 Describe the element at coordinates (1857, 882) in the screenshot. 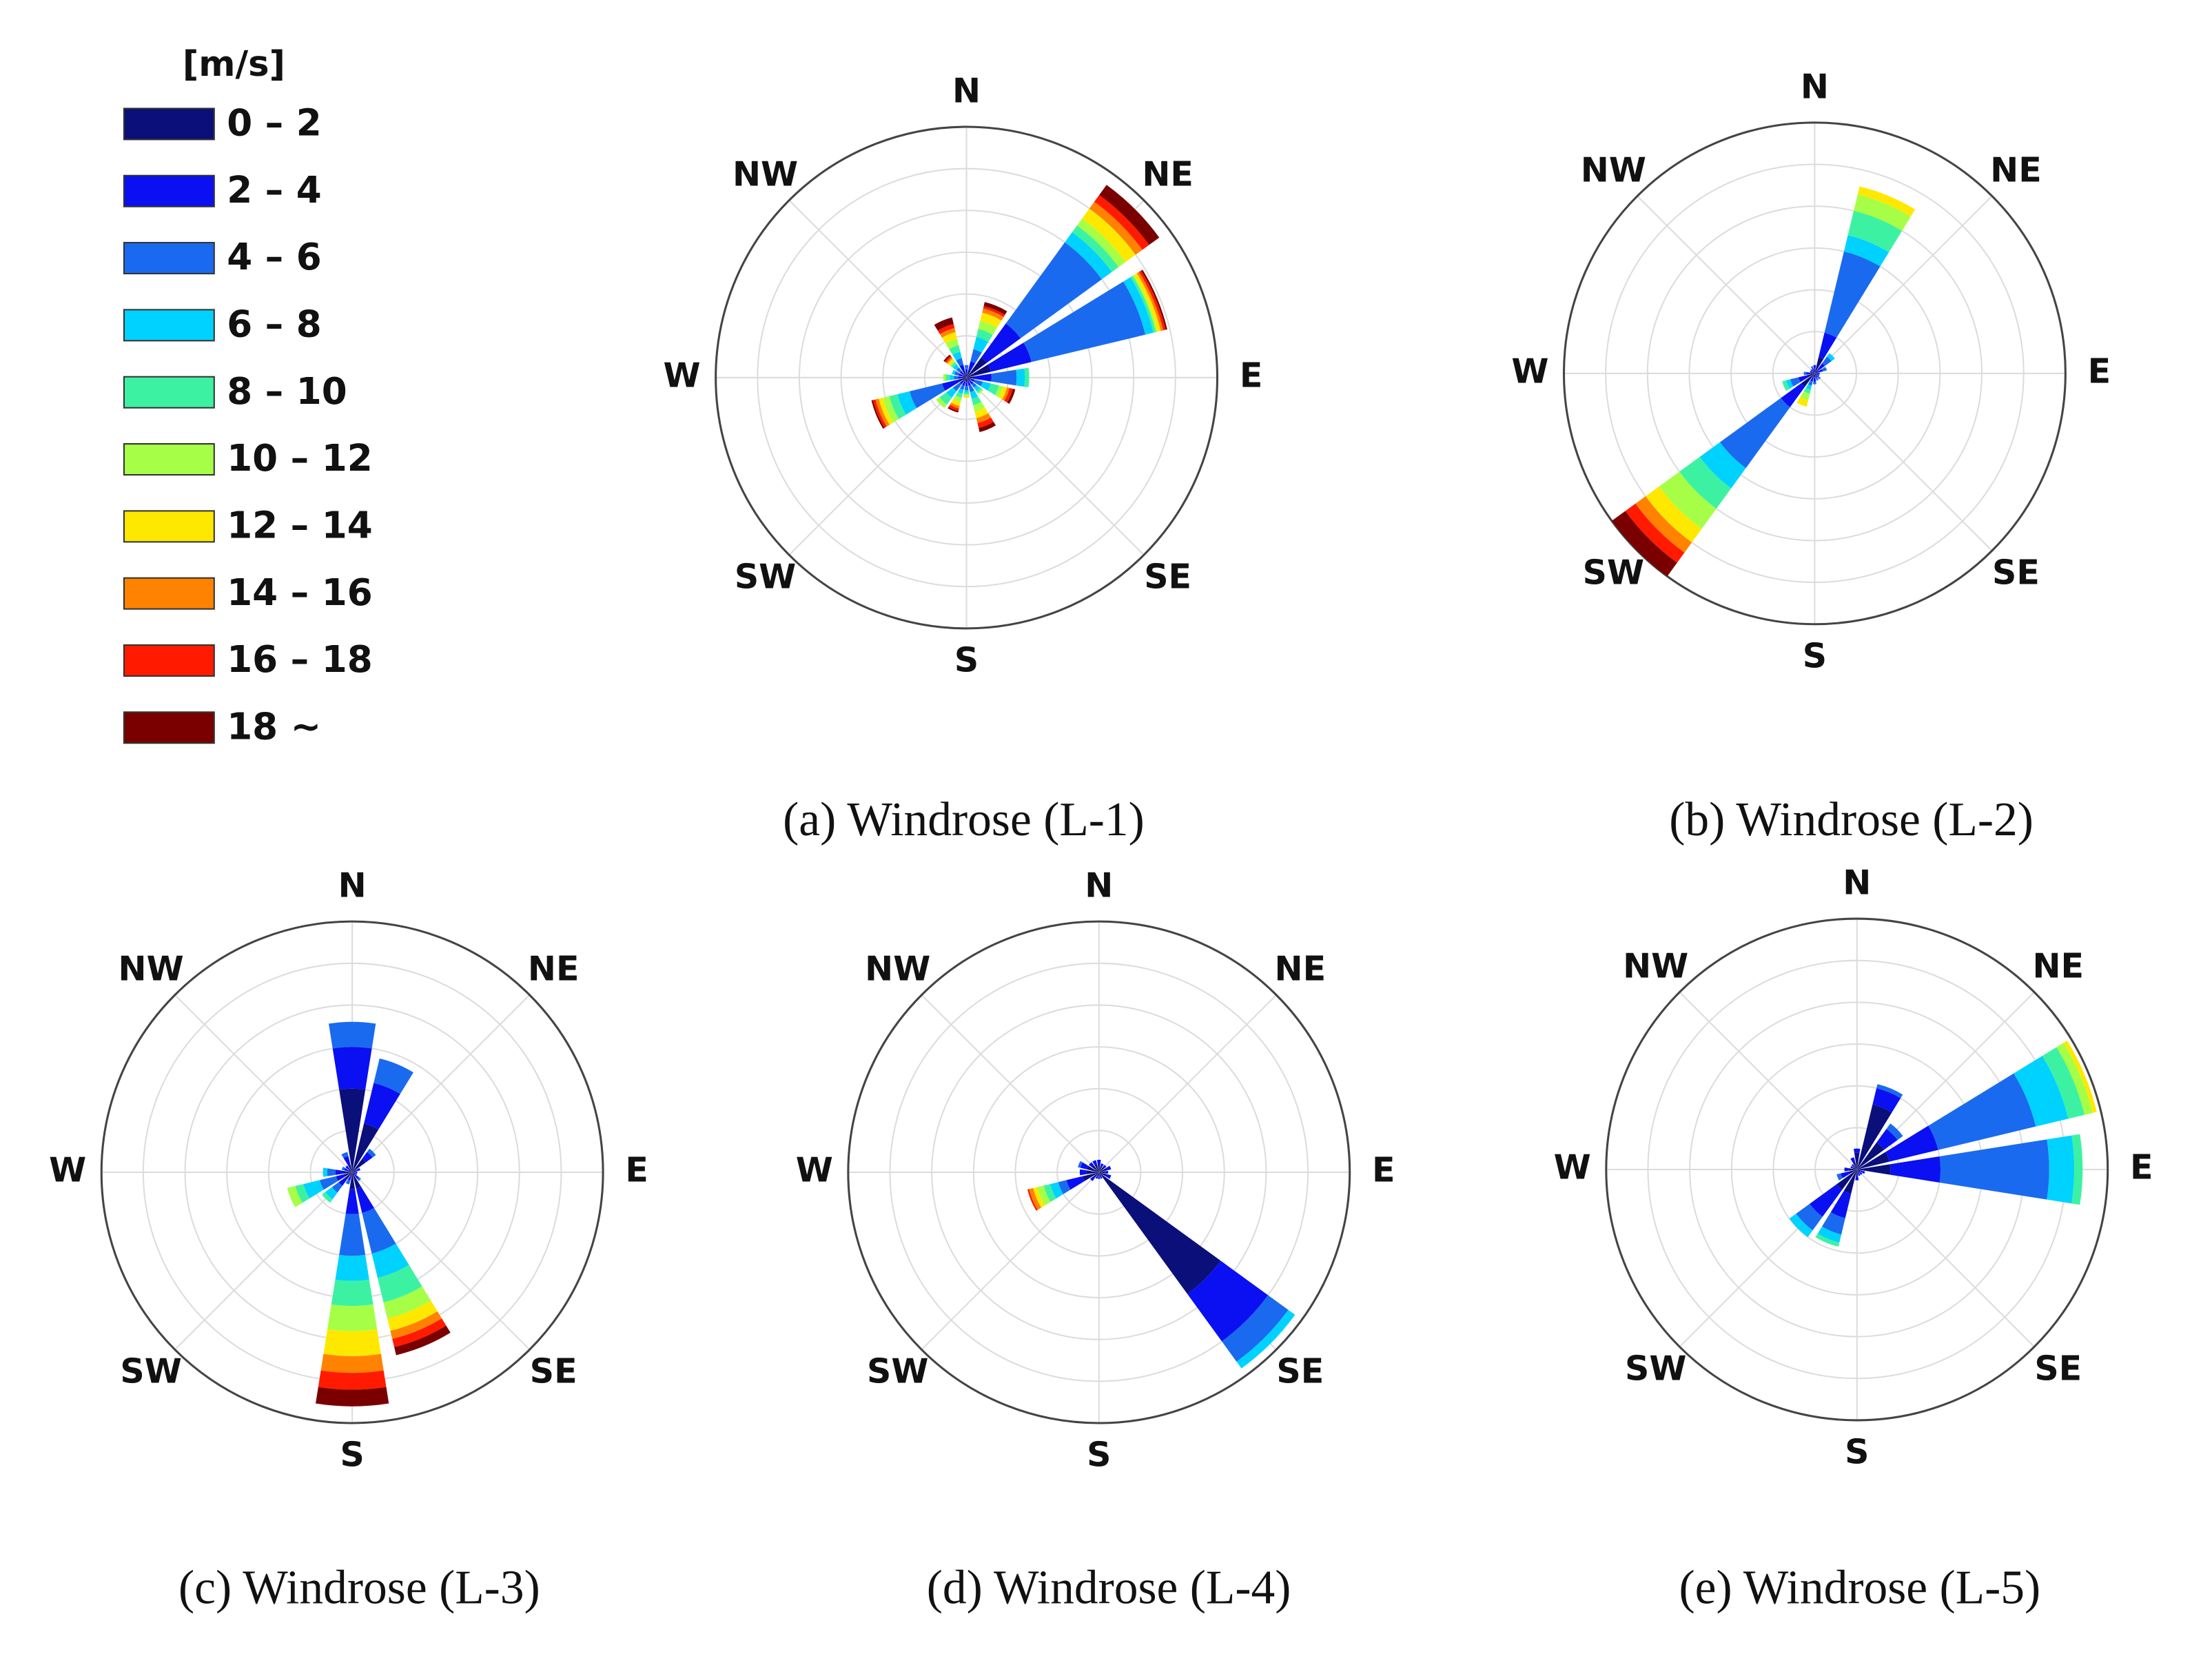

I see `compass-label: N` at that location.